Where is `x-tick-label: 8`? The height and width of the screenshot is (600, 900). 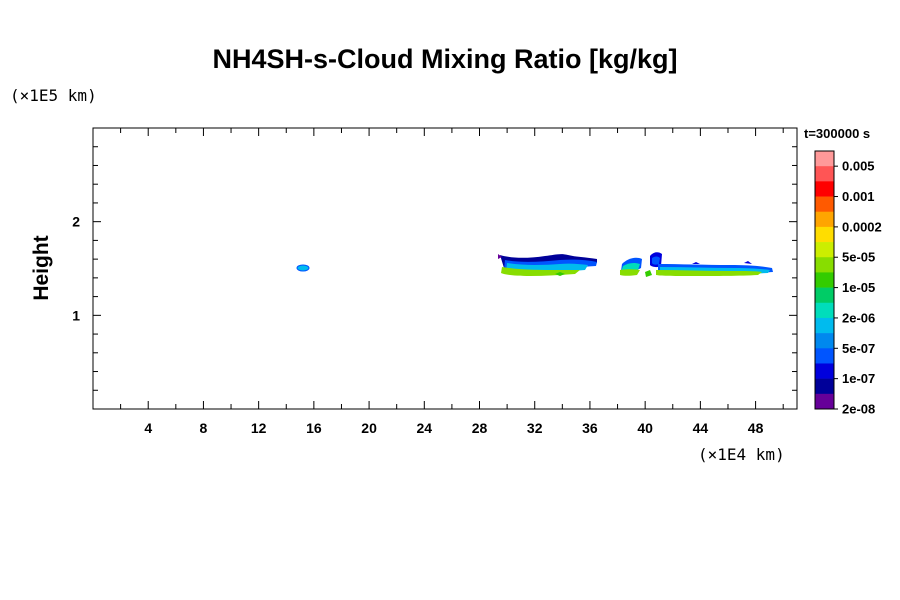
x-tick-label: 8 is located at coordinates (204, 428).